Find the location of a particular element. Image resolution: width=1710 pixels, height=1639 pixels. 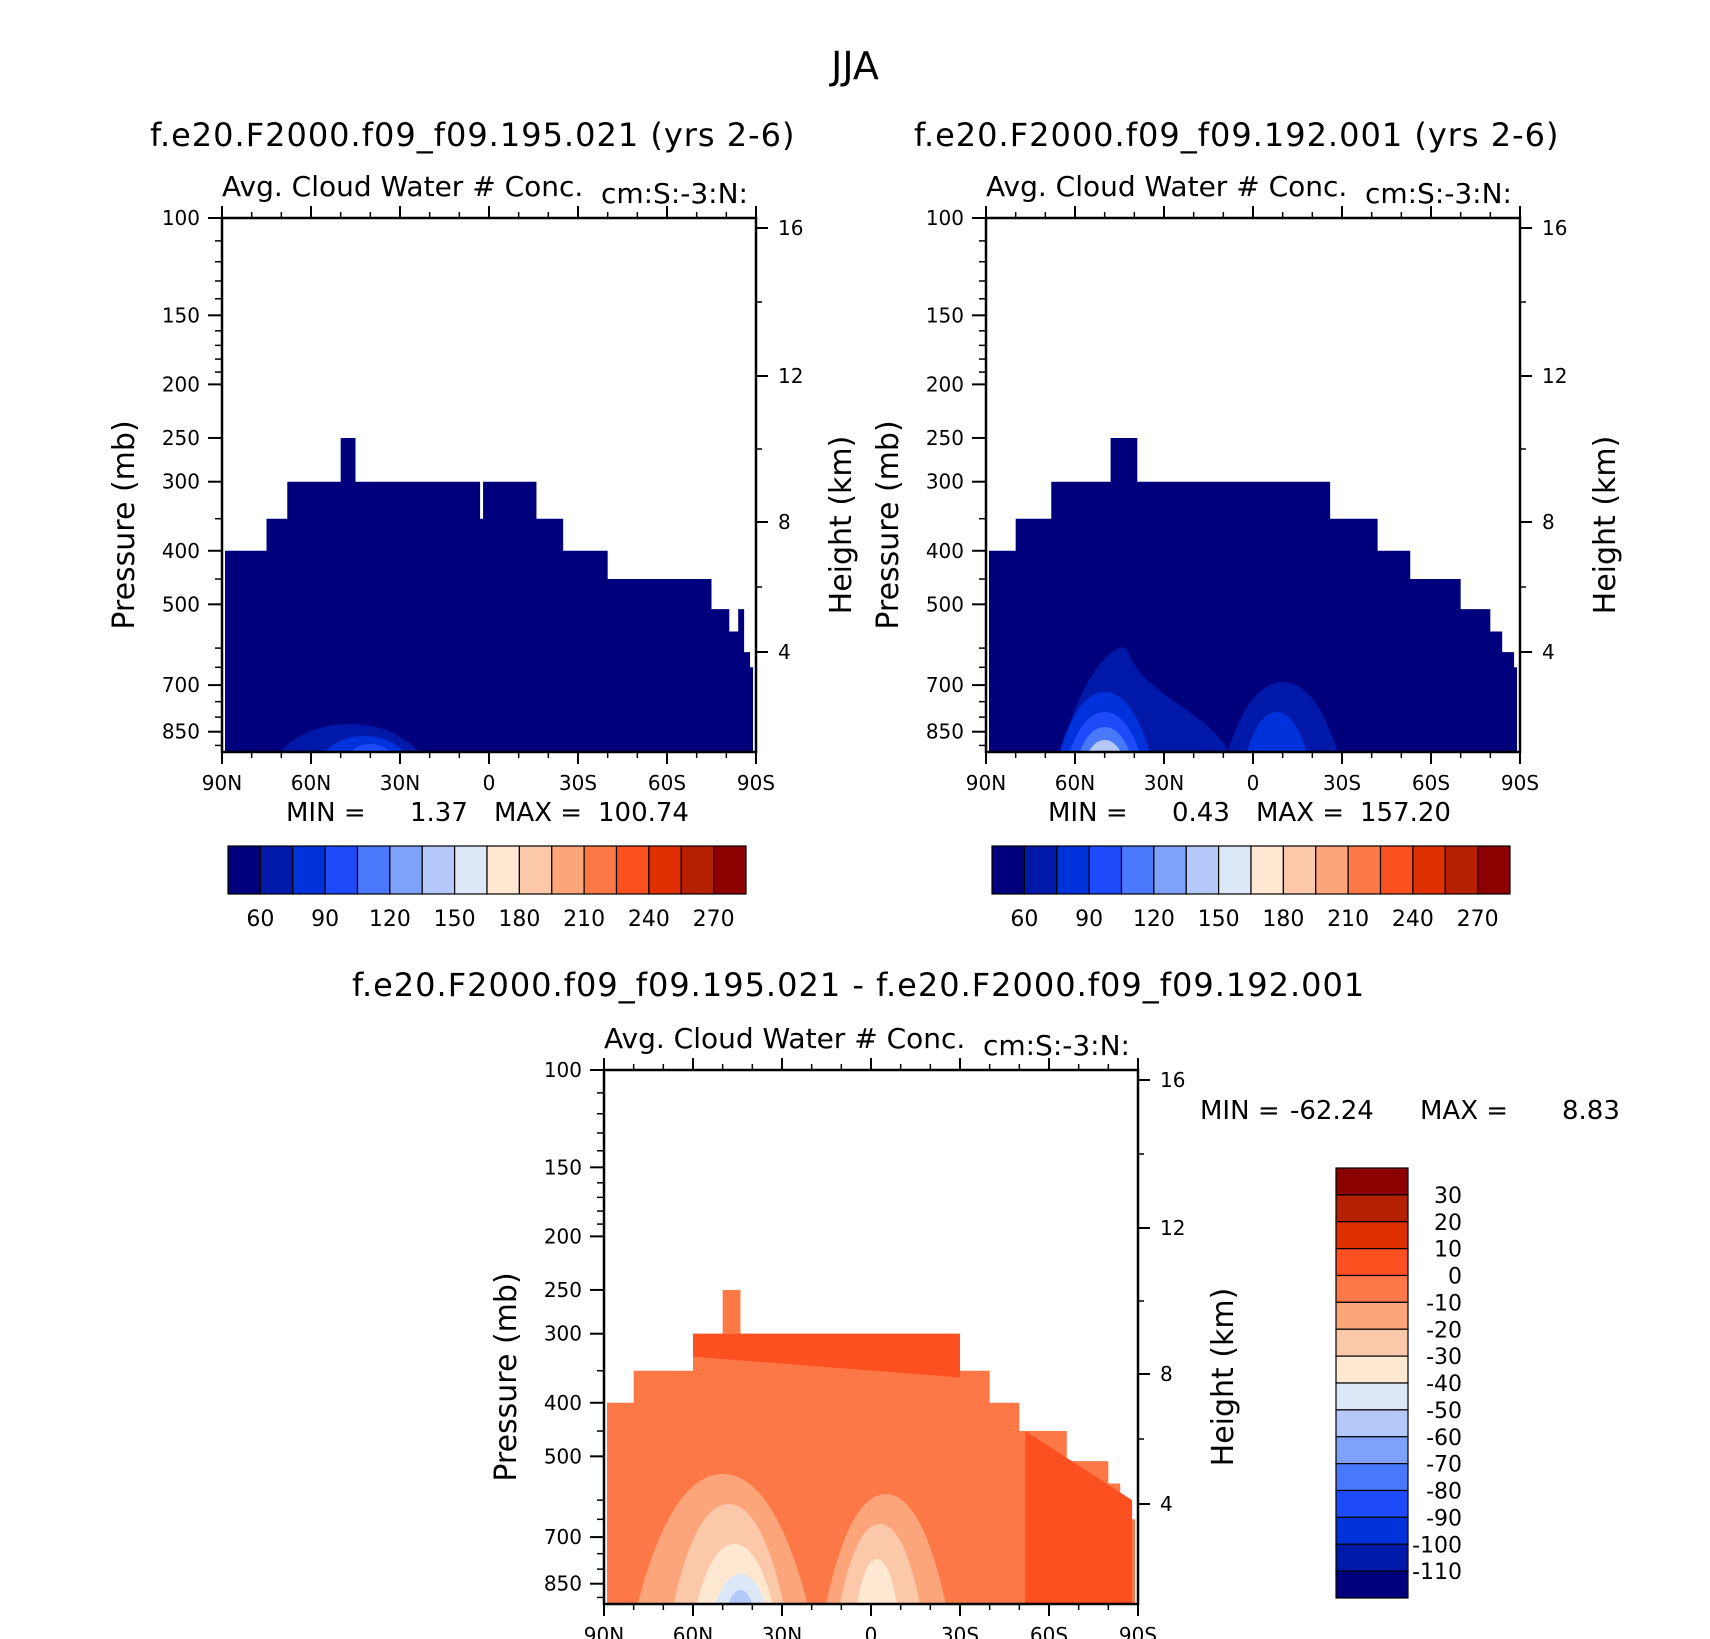

max-value-right: 157.20 is located at coordinates (1405, 813).